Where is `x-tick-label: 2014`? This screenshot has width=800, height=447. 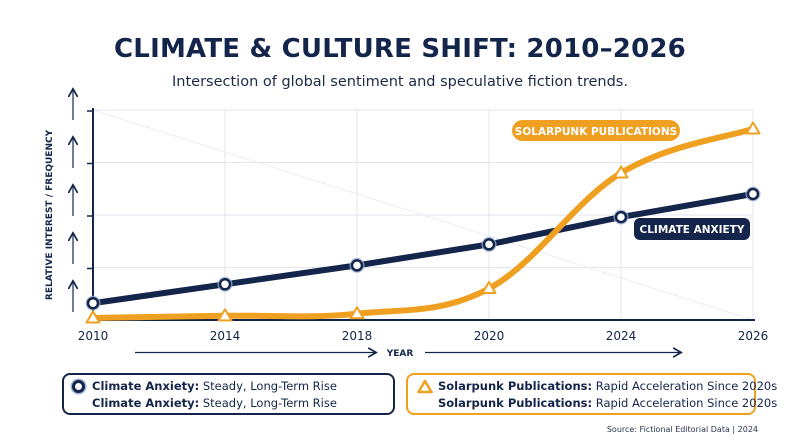
x-tick-label: 2014 is located at coordinates (225, 336).